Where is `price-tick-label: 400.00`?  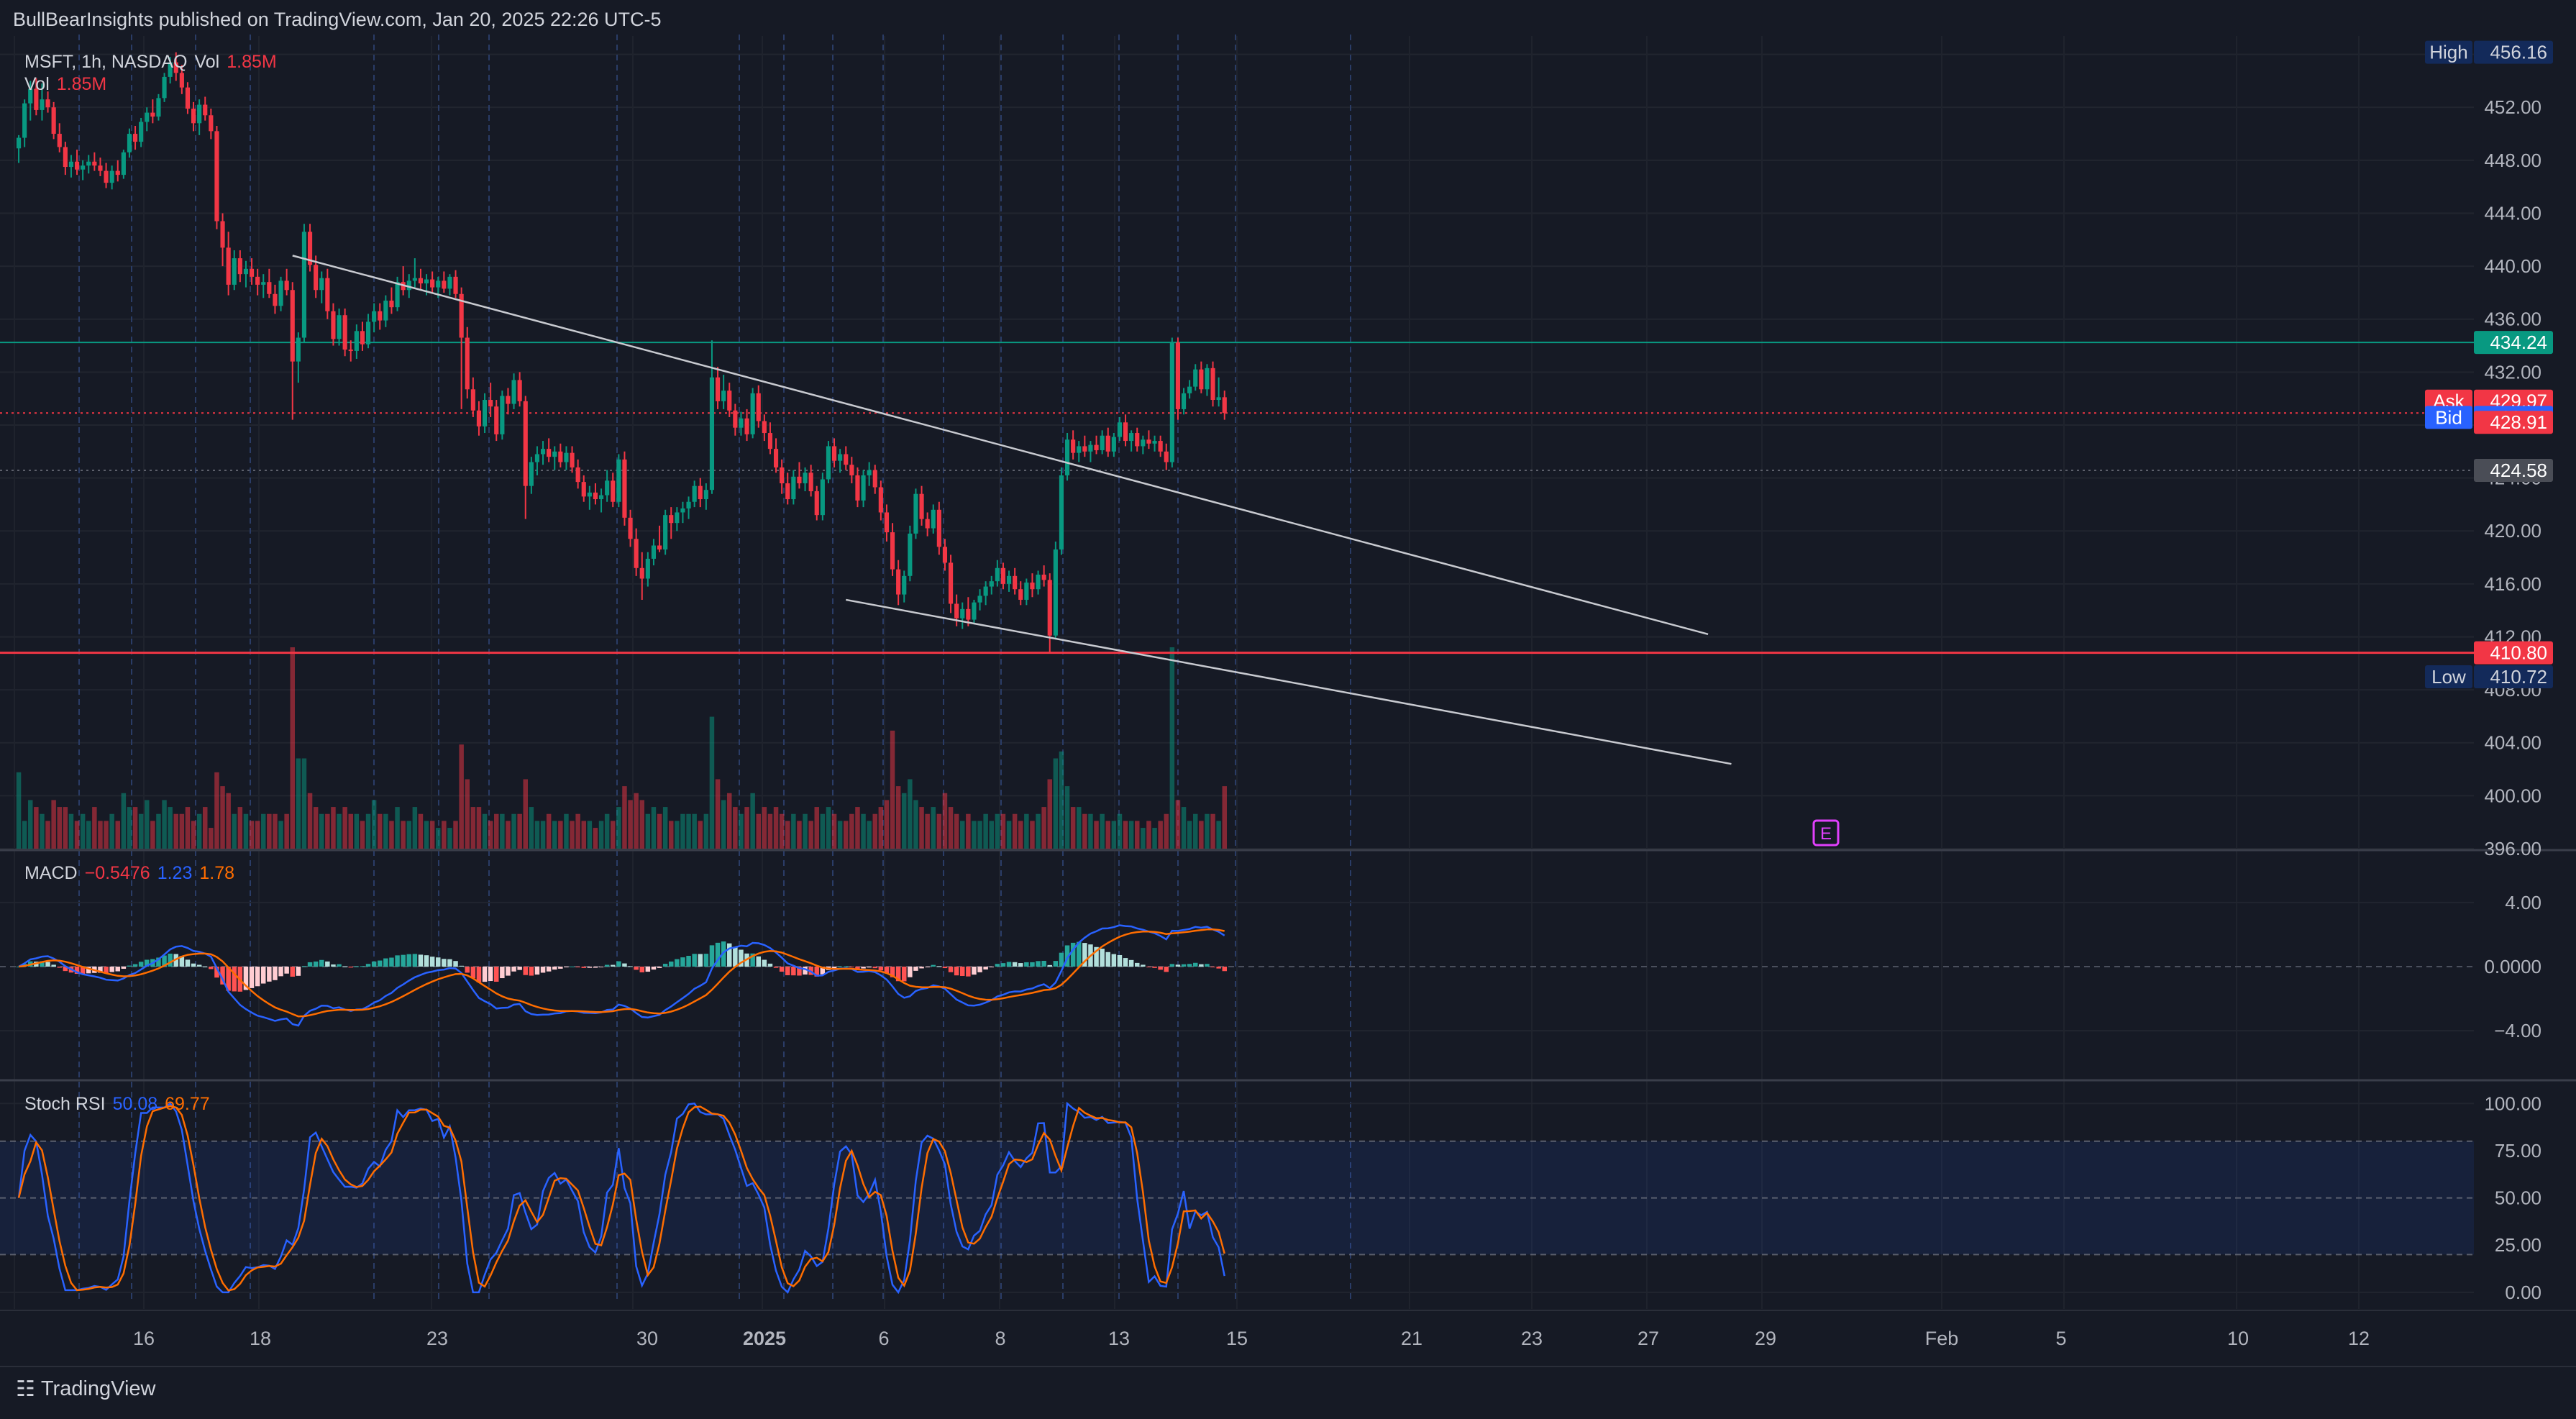
price-tick-label: 400.00 is located at coordinates (2512, 795).